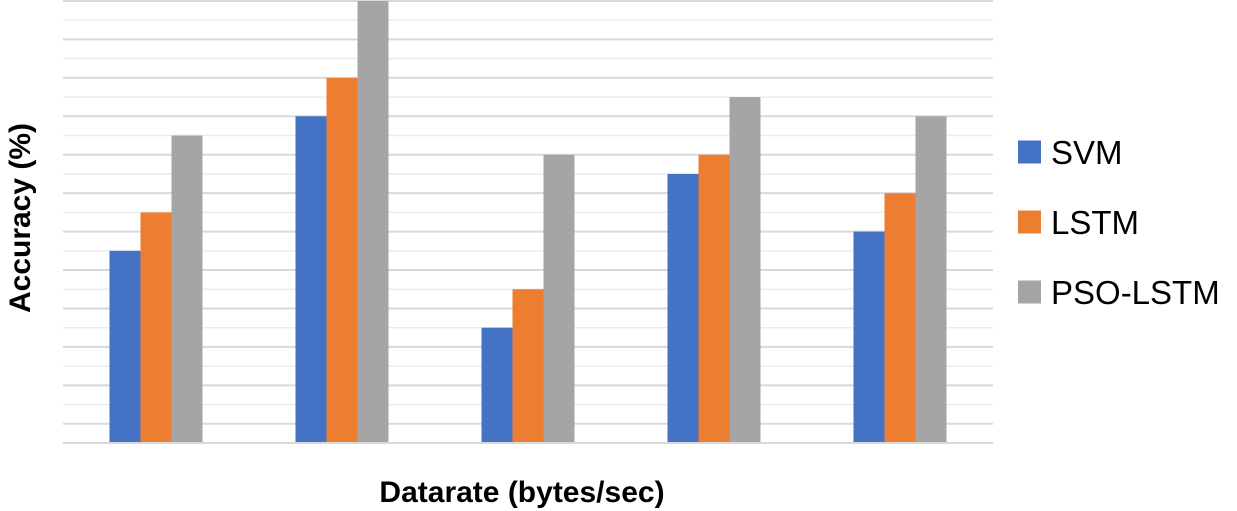 Image resolution: width=1237 pixels, height=511 pixels. What do you see at coordinates (1095, 222) in the screenshot?
I see `legend-label-lstm: LSTM` at bounding box center [1095, 222].